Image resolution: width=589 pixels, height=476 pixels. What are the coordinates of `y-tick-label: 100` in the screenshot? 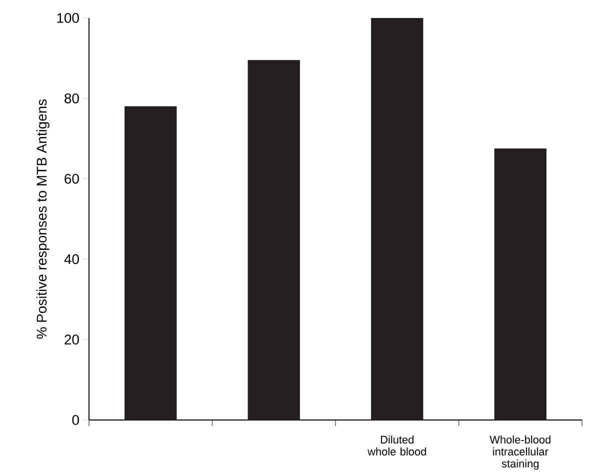 It's located at (68, 18).